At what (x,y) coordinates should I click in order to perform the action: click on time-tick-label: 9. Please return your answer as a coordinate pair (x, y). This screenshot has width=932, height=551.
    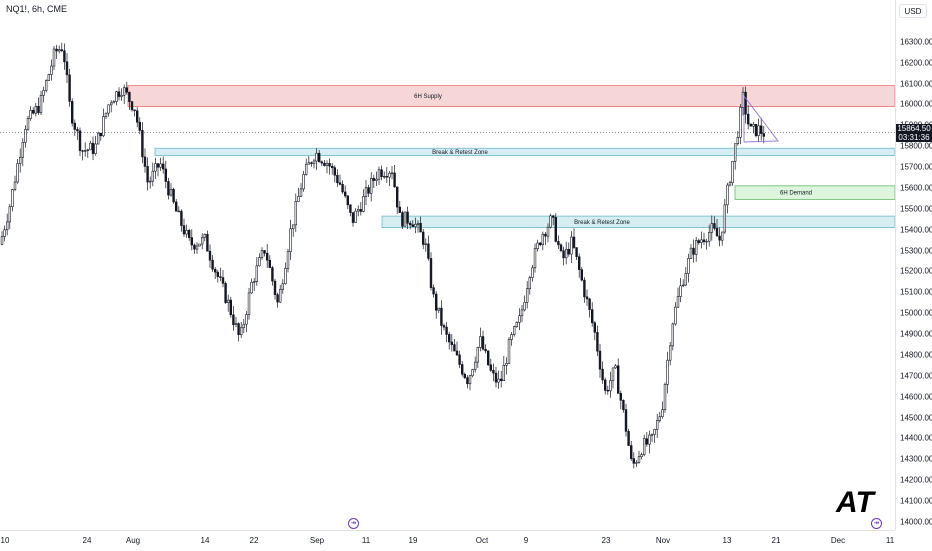
    Looking at the image, I should click on (526, 540).